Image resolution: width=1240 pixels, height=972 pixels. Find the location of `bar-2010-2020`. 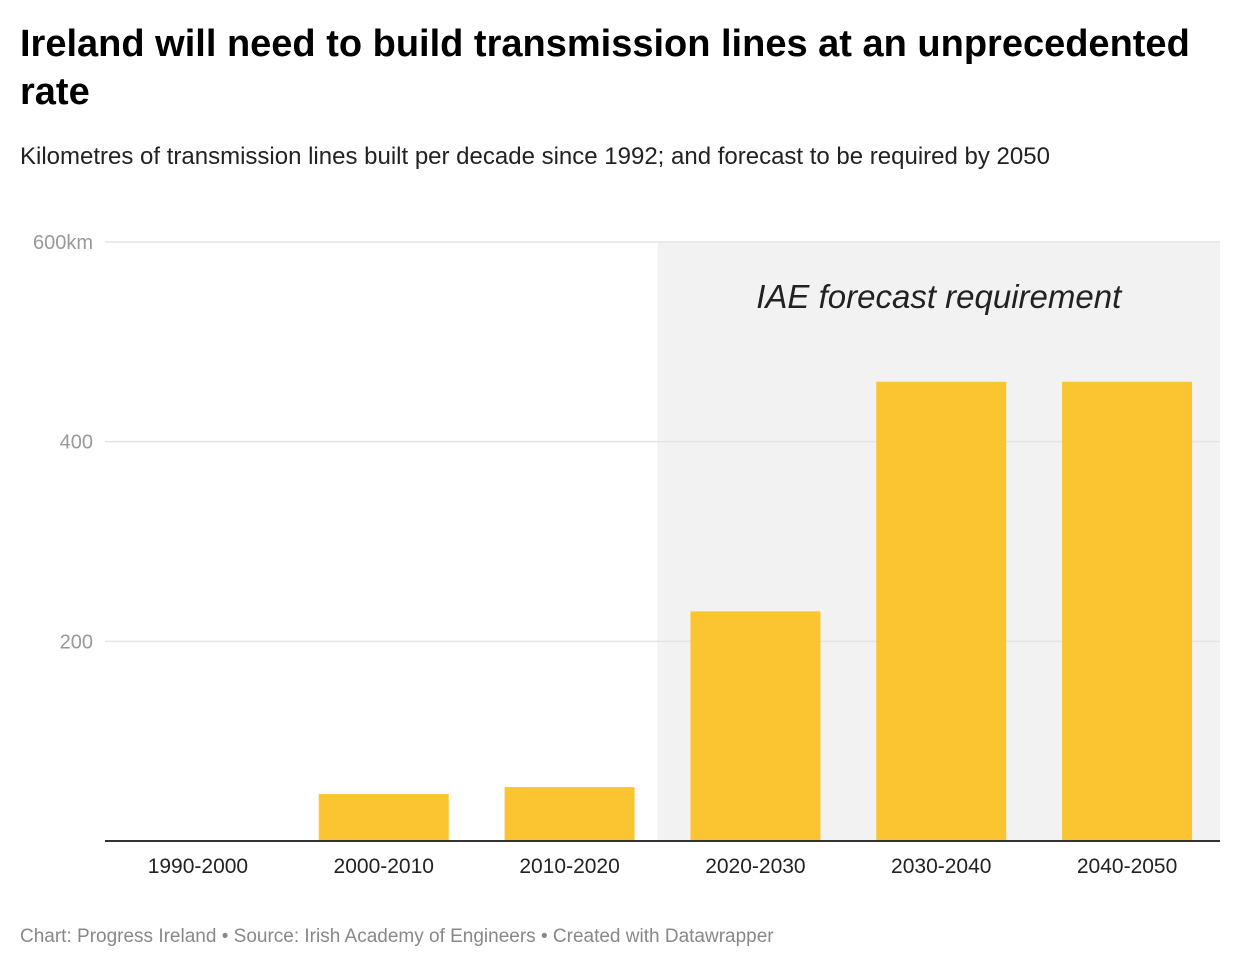

bar-2010-2020 is located at coordinates (569, 814).